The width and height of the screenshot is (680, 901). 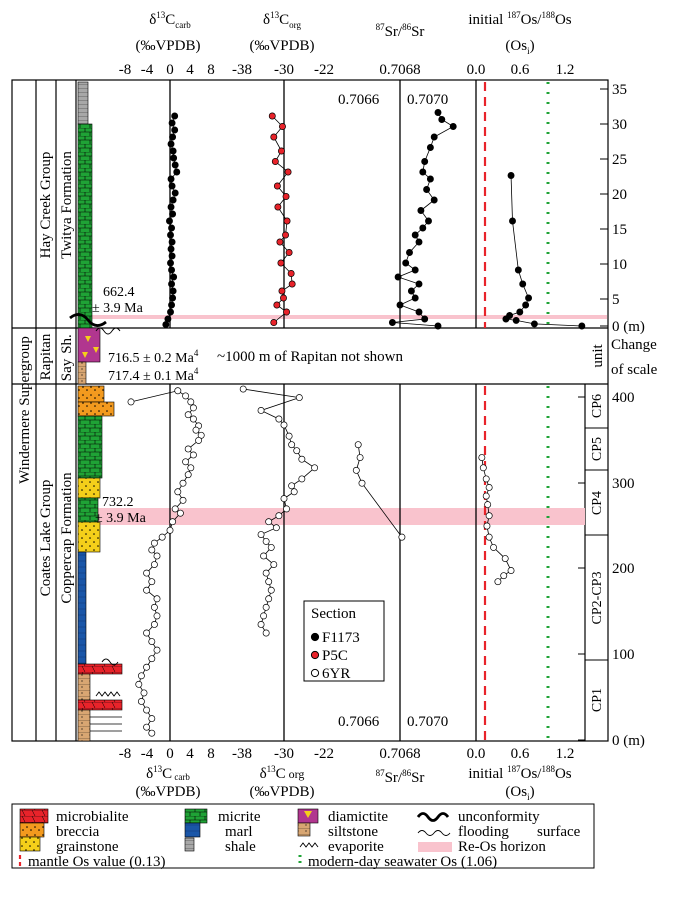 What do you see at coordinates (284, 754) in the screenshot?
I see `org-tick-label: -30` at bounding box center [284, 754].